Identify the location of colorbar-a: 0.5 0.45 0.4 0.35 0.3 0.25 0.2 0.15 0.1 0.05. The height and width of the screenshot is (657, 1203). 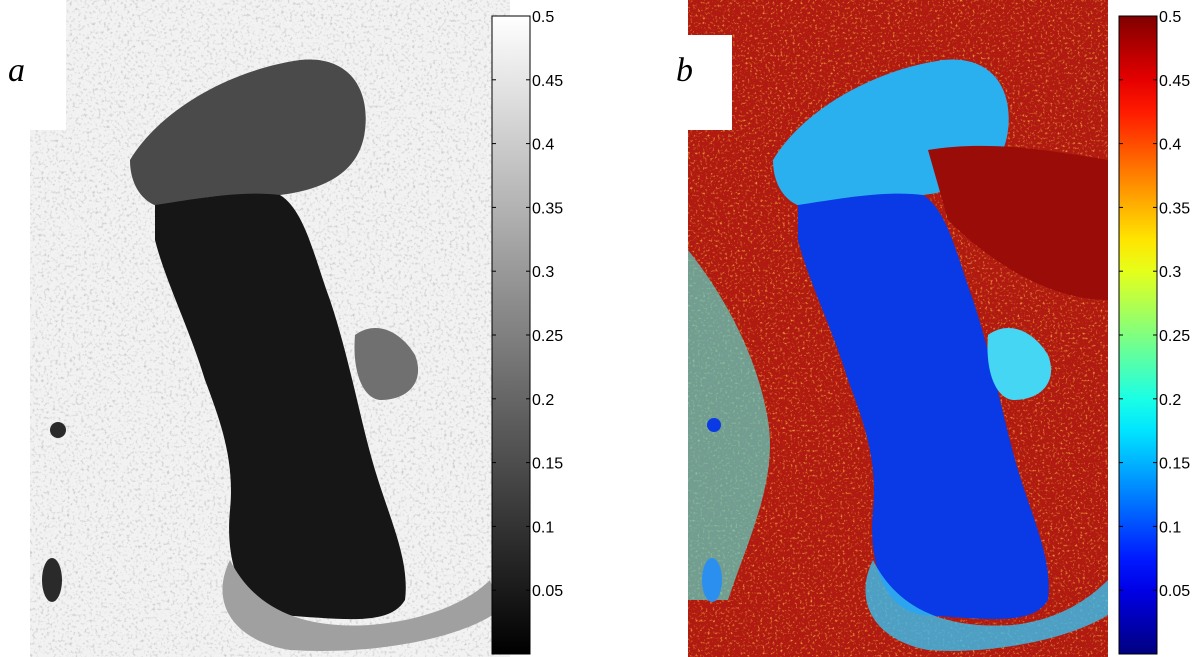
(527, 332).